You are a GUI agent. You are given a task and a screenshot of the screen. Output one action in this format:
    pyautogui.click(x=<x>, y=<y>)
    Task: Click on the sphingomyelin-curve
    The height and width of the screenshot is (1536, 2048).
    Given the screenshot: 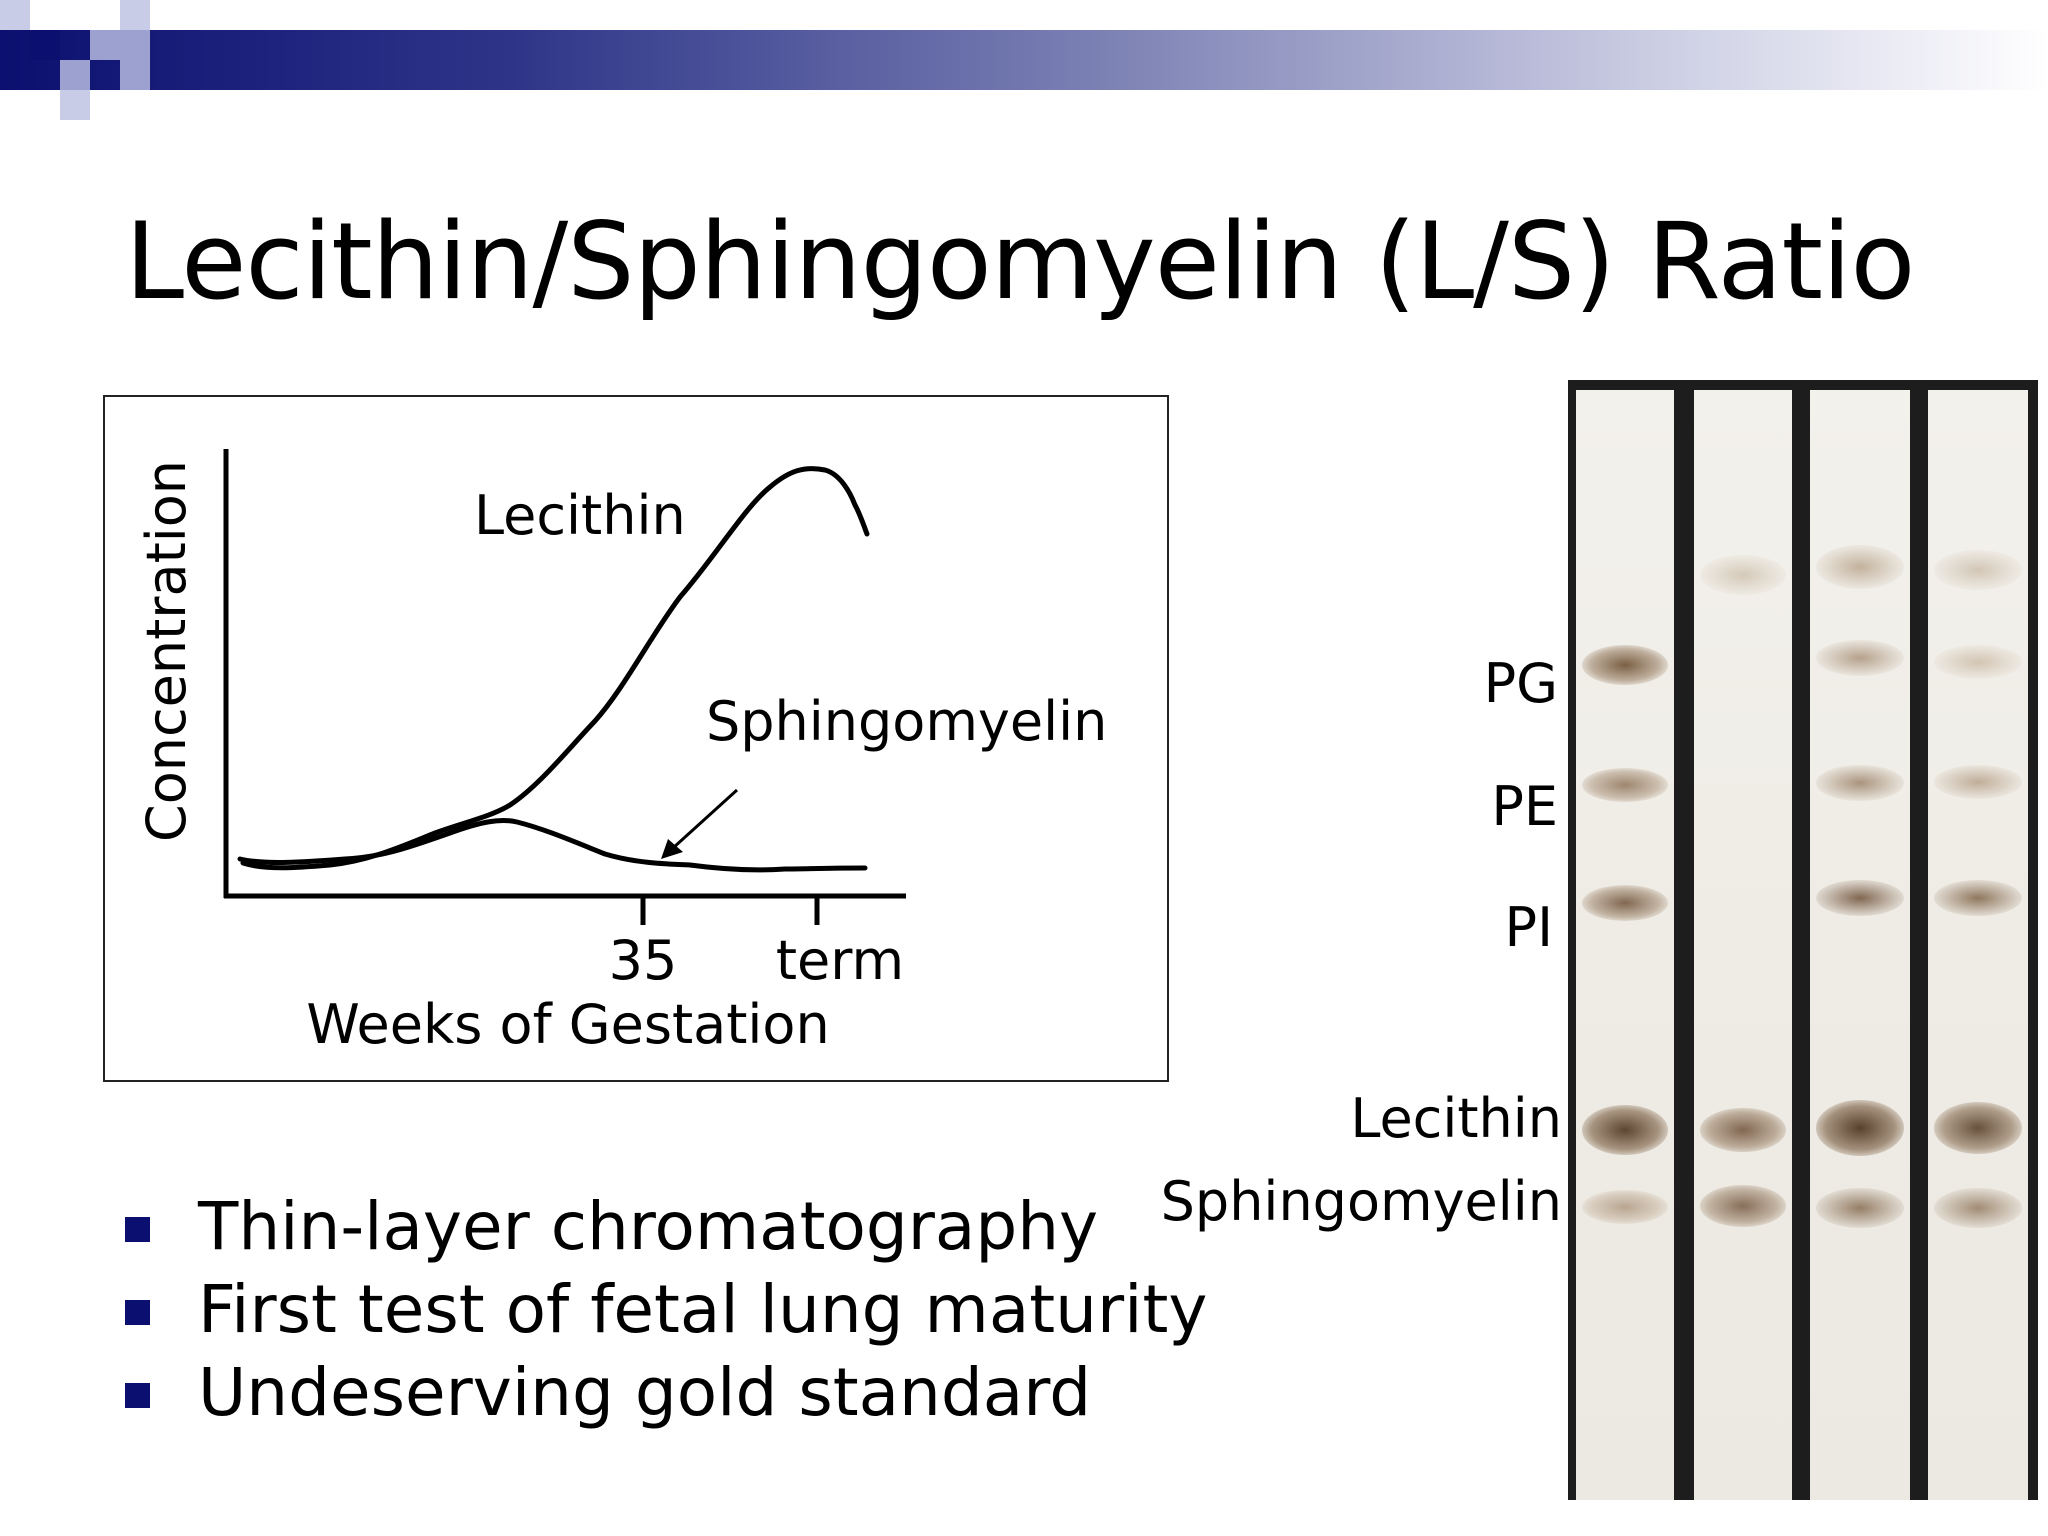 What is the action you would take?
    pyautogui.click(x=552, y=845)
    